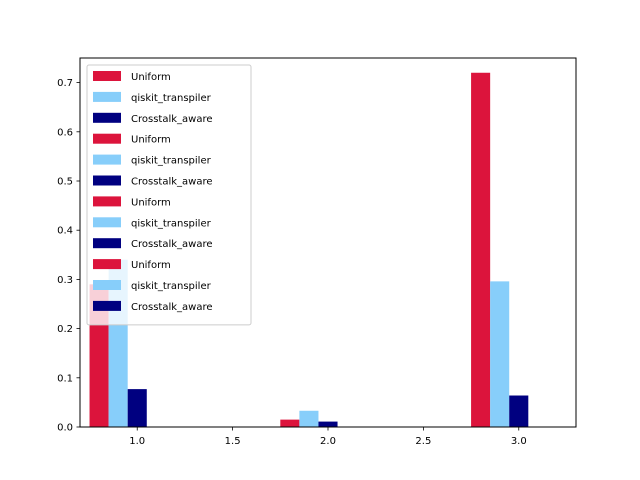 The height and width of the screenshot is (480, 640). What do you see at coordinates (65, 280) in the screenshot?
I see `y-tick-label: 0.3` at bounding box center [65, 280].